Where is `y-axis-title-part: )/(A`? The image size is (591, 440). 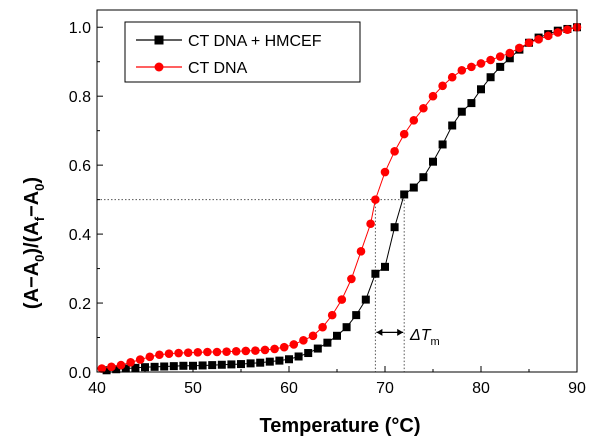
y-axis-title-part: )/(A is located at coordinates (32, 237).